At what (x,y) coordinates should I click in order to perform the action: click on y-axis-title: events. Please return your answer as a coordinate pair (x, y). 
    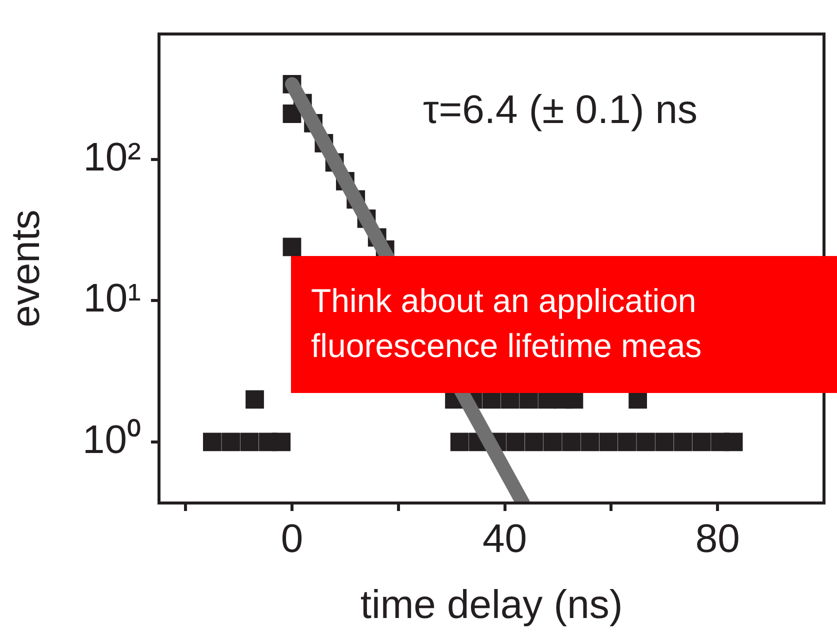
    Looking at the image, I should click on (26, 269).